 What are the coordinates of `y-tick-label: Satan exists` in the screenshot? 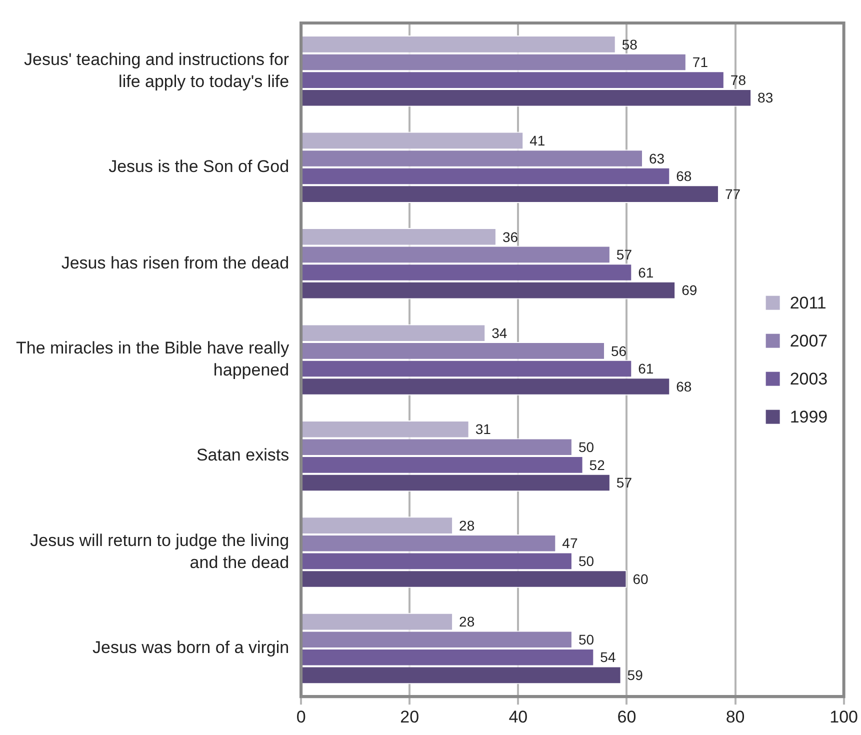 It's located at (243, 455).